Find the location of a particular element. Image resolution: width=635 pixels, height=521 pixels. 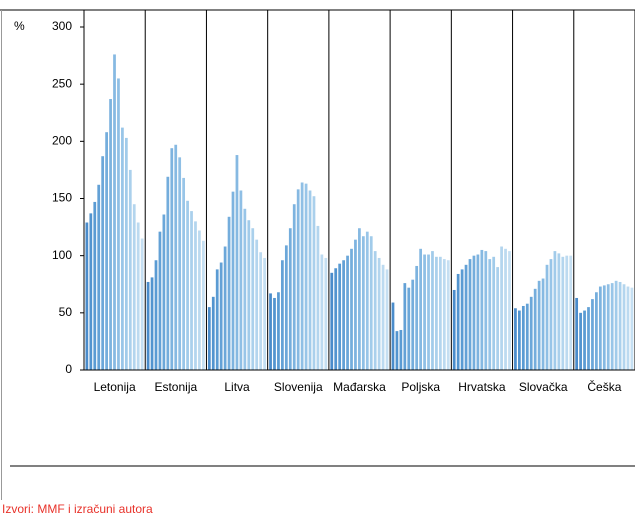

y-tick-label: 0 is located at coordinates (68, 369).